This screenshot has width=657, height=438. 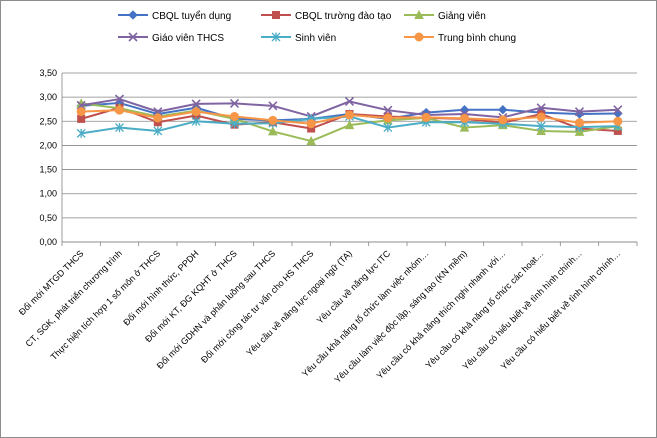 What do you see at coordinates (48, 170) in the screenshot?
I see `y-tick-label: 1,50` at bounding box center [48, 170].